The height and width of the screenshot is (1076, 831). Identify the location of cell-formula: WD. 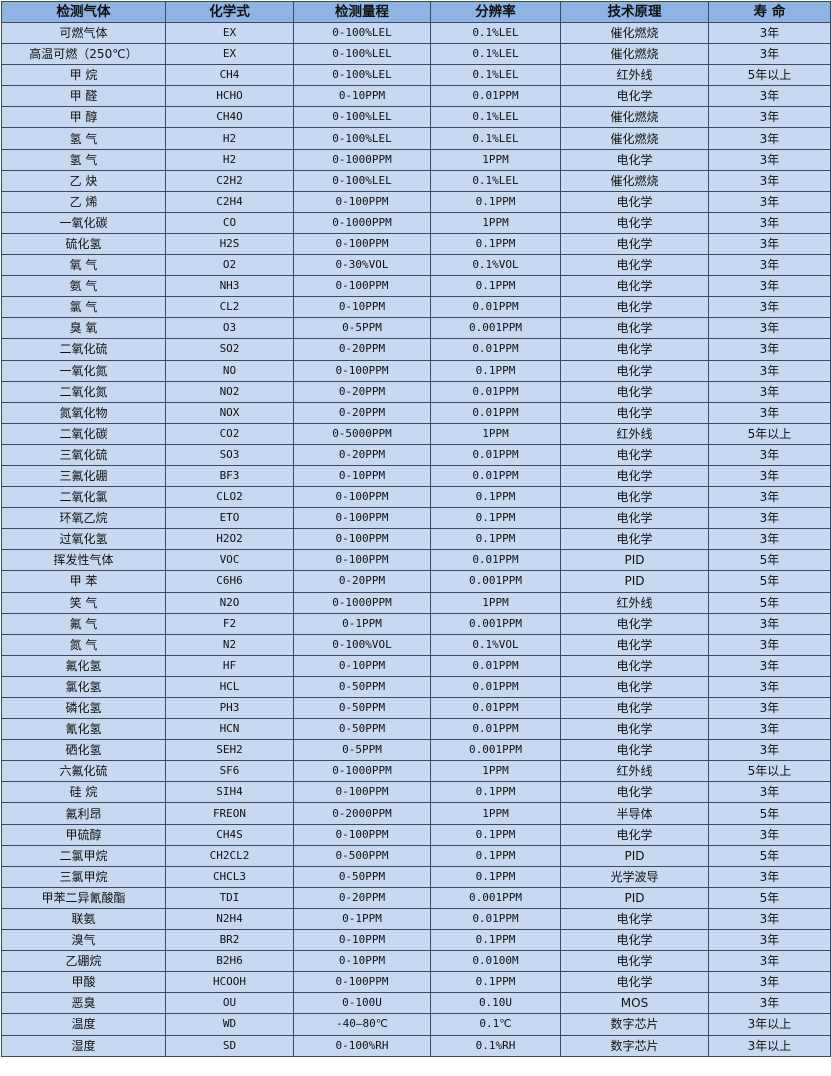
(229, 1024).